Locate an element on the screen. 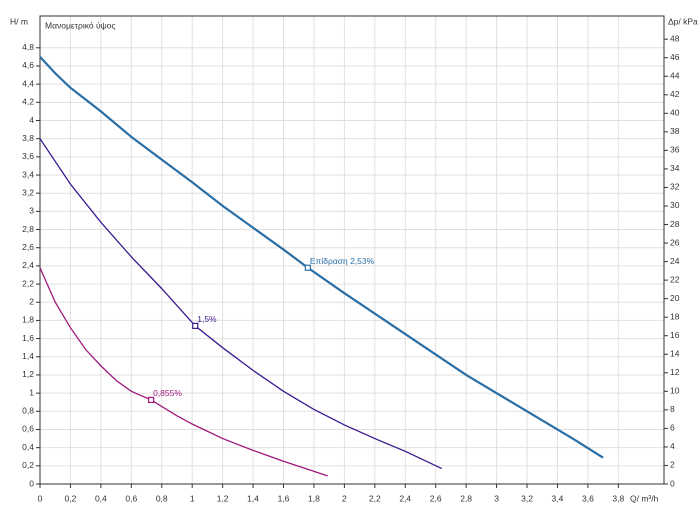 This screenshot has width=700, height=519. y-tick-label: 0,4 is located at coordinates (28, 447).